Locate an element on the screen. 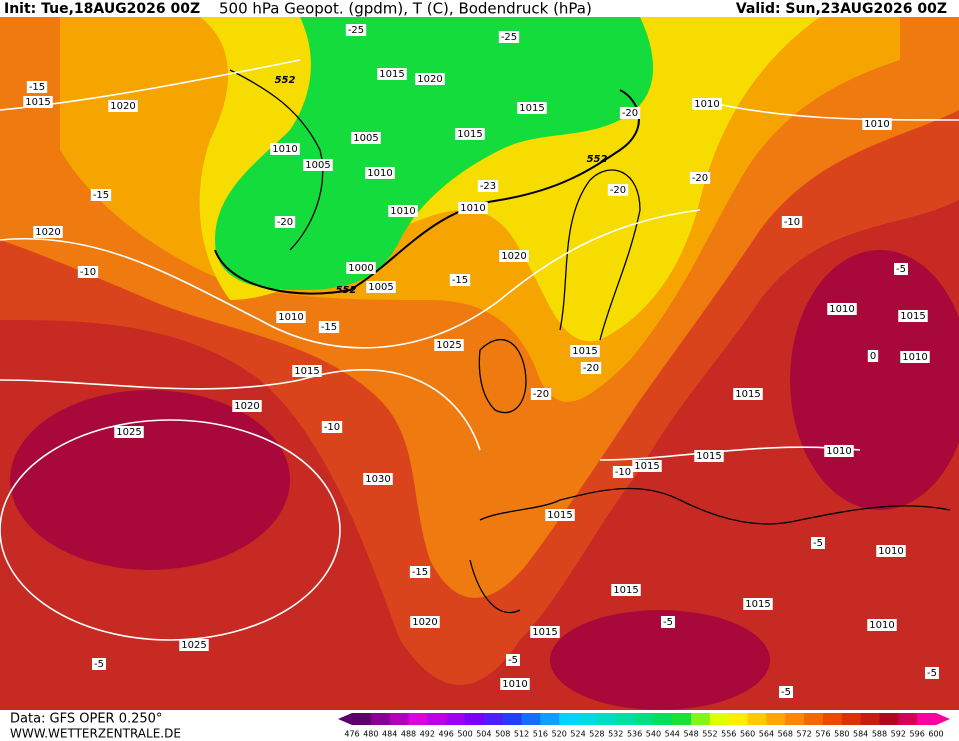 The image size is (959, 741). website: WWW.WETTERZENTRALE.DE is located at coordinates (95, 734).